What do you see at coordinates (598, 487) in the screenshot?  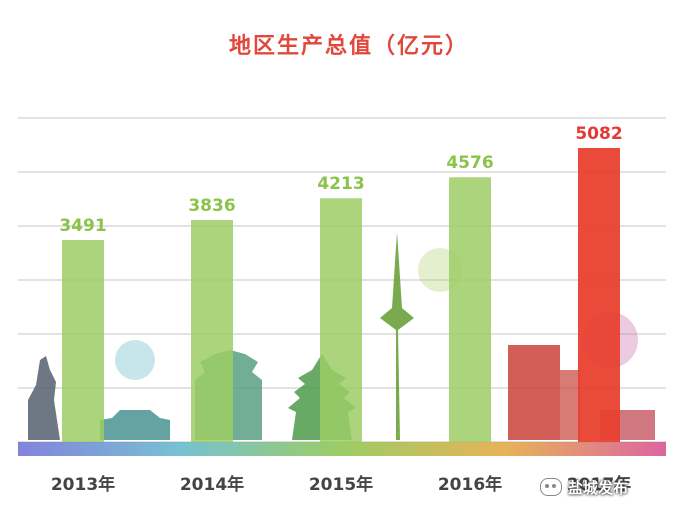 I see `watermark-text: 盐城发布` at bounding box center [598, 487].